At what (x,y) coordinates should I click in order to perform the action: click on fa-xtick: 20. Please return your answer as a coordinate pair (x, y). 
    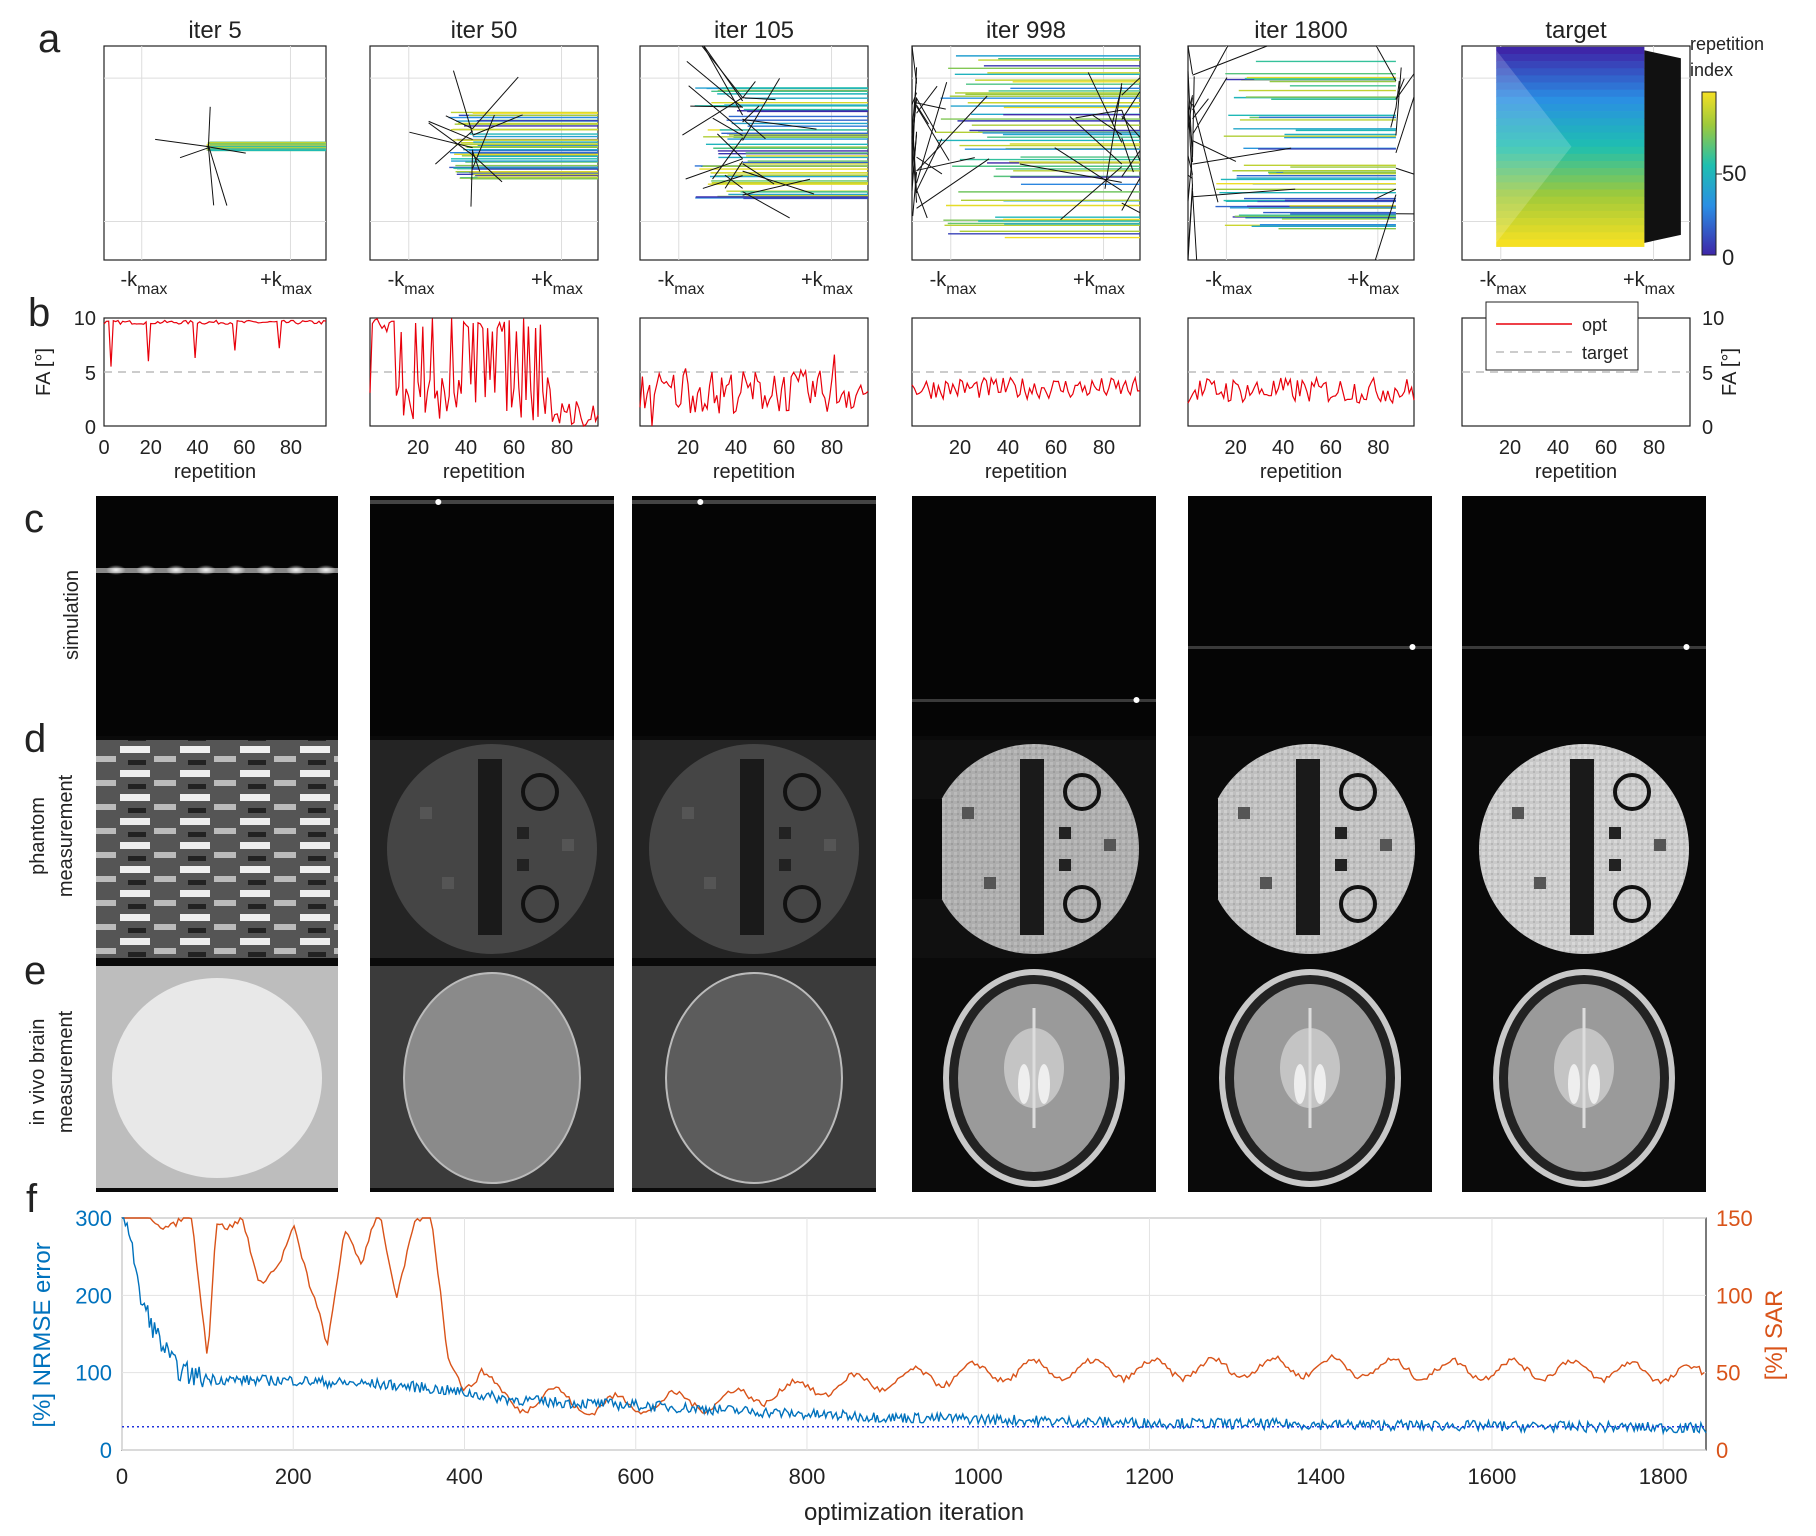
    Looking at the image, I should click on (688, 448).